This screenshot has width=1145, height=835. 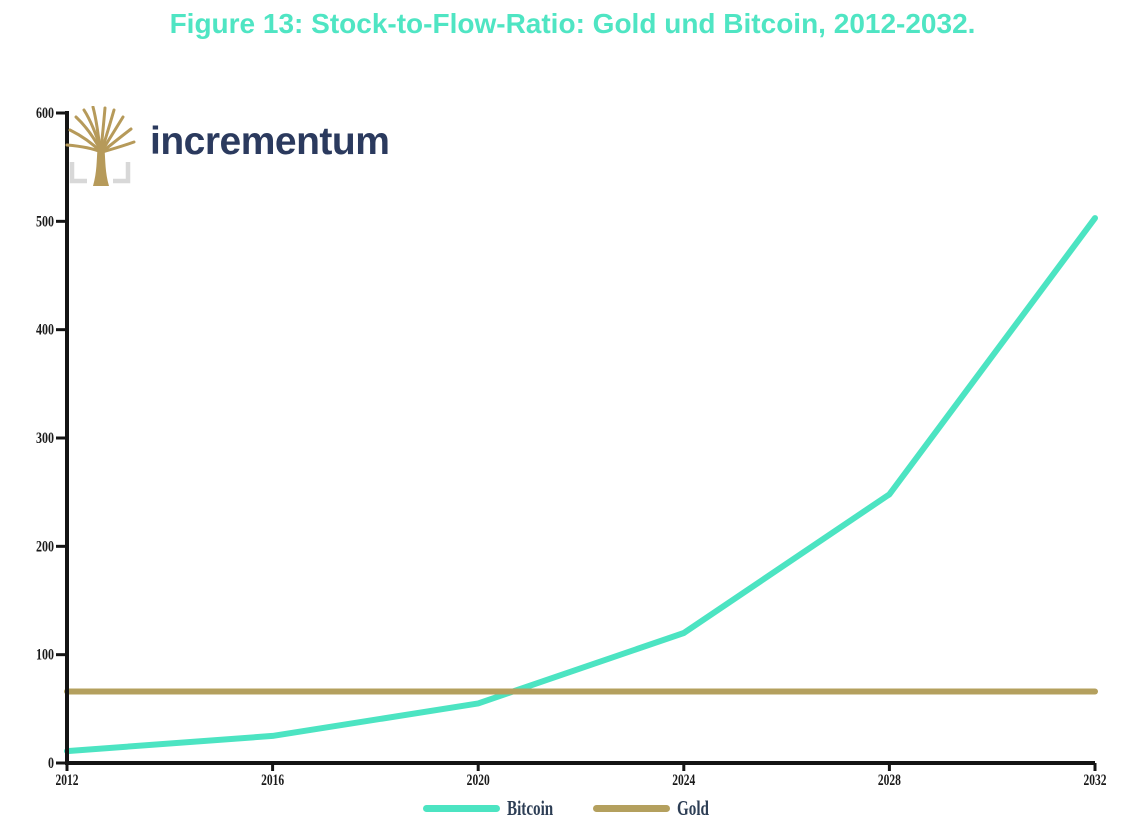 What do you see at coordinates (693, 808) in the screenshot?
I see `legend-label-gold: Gold` at bounding box center [693, 808].